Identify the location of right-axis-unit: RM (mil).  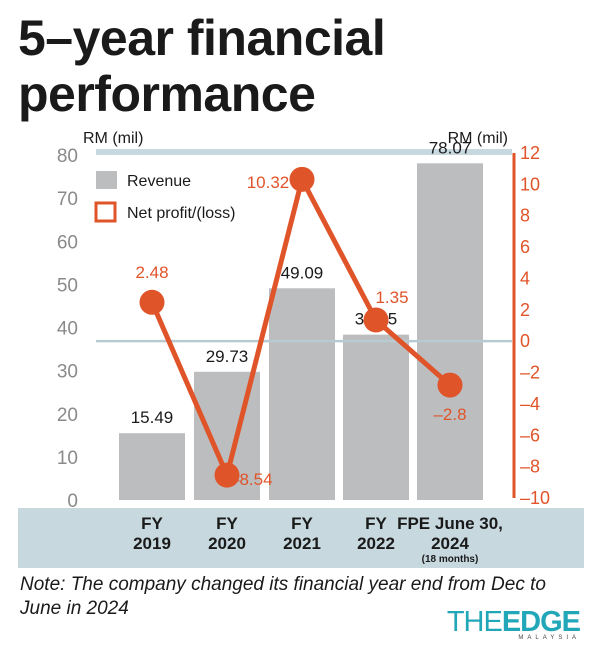
(478, 138).